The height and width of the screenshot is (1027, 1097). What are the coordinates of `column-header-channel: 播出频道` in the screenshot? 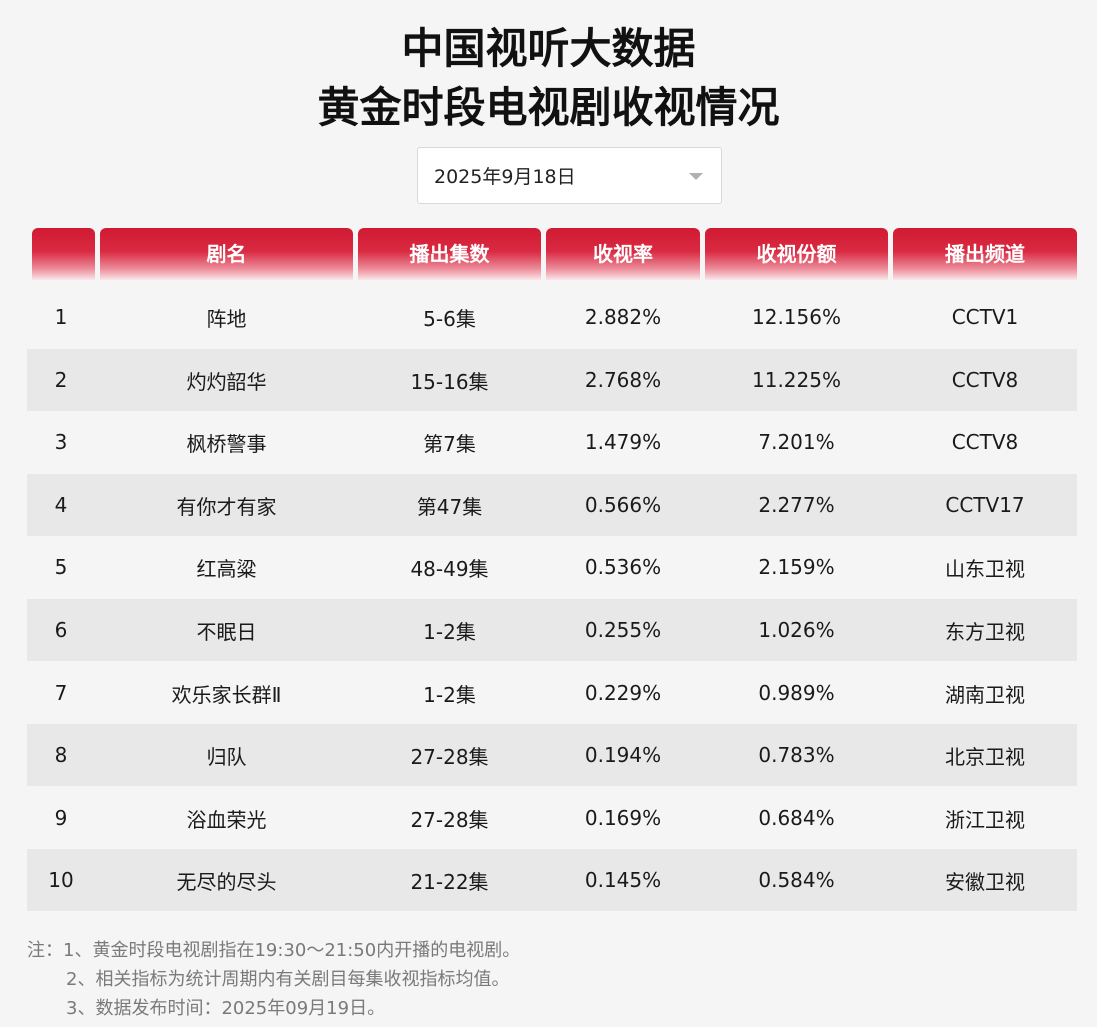 It's located at (985, 254).